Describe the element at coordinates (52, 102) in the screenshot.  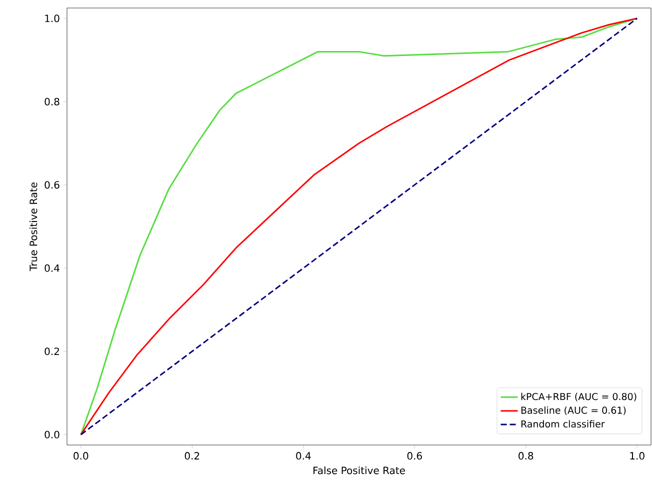
I see `y-tick-label: 0.8` at that location.